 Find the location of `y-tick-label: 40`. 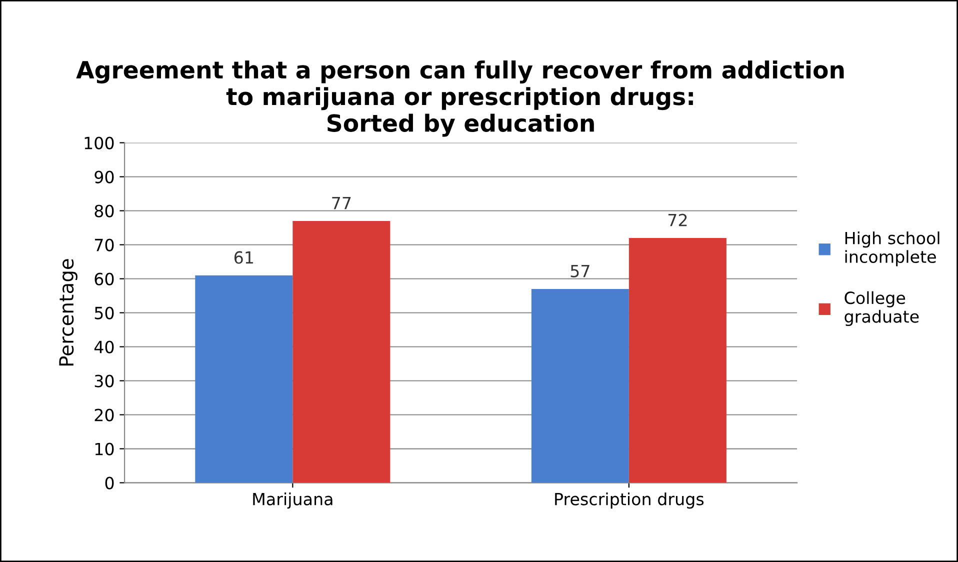

y-tick-label: 40 is located at coordinates (104, 347).